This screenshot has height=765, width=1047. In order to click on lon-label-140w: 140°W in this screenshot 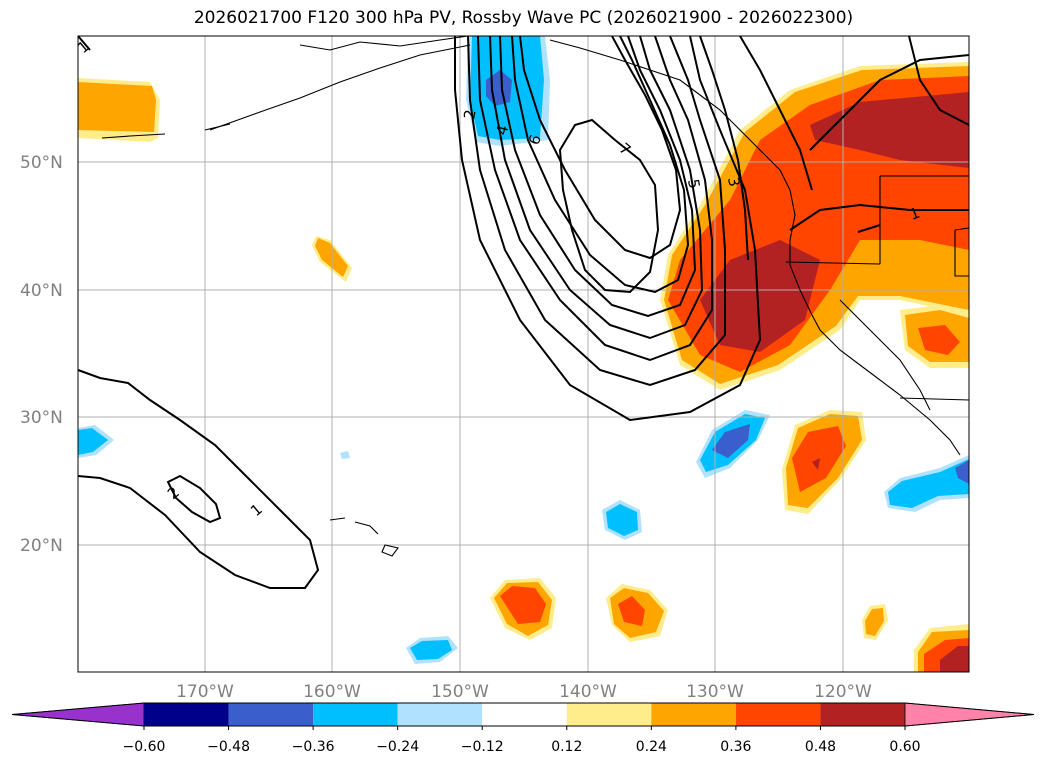, I will do `click(588, 692)`.